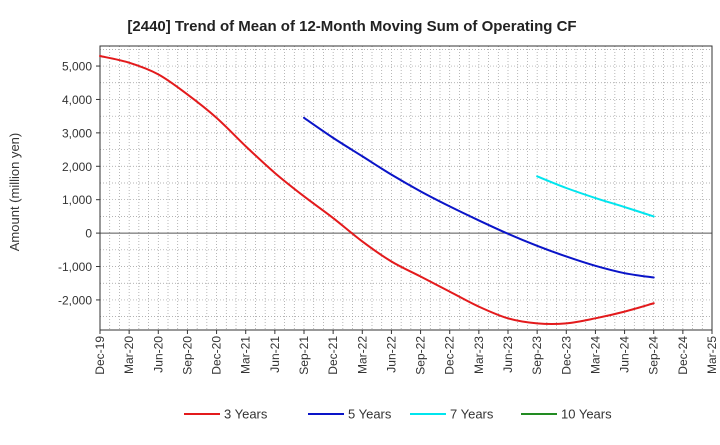 This screenshot has height=445, width=720. What do you see at coordinates (508, 354) in the screenshot?
I see `x-tick-label: Jun-23` at bounding box center [508, 354].